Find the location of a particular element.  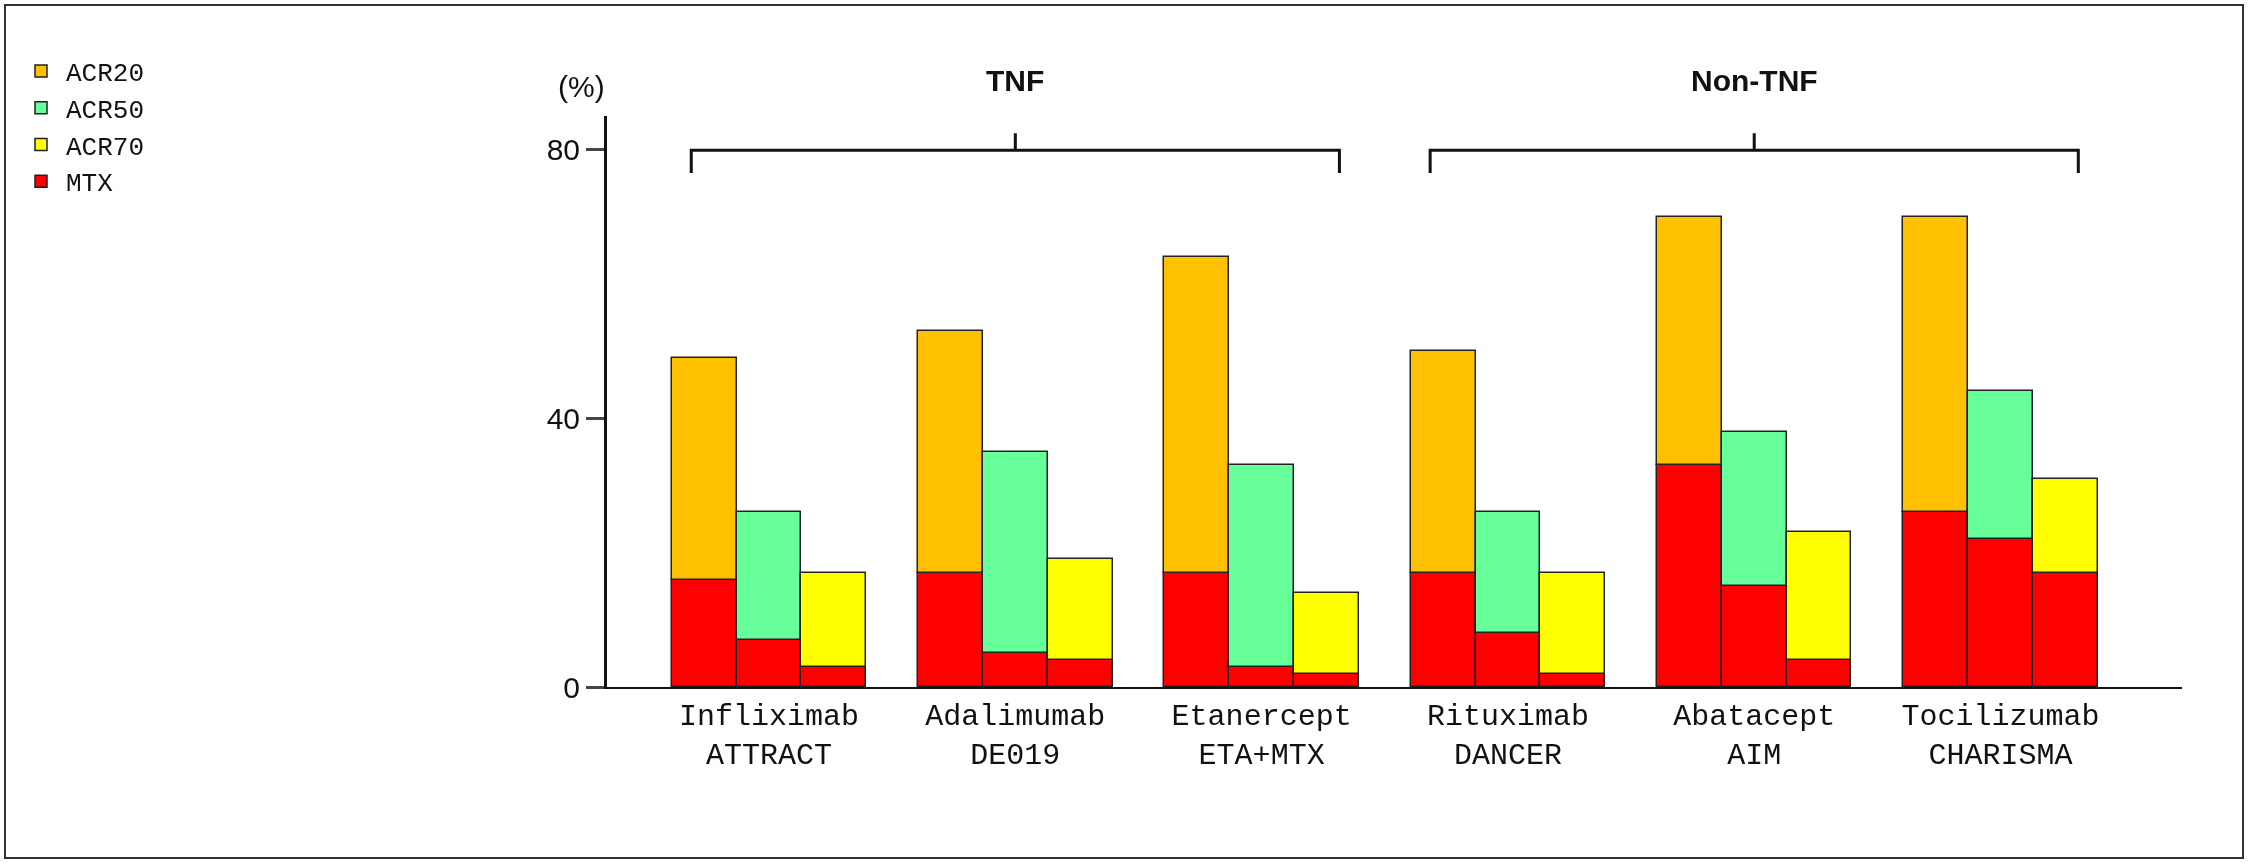

text: Non-TNF is located at coordinates (1754, 80).